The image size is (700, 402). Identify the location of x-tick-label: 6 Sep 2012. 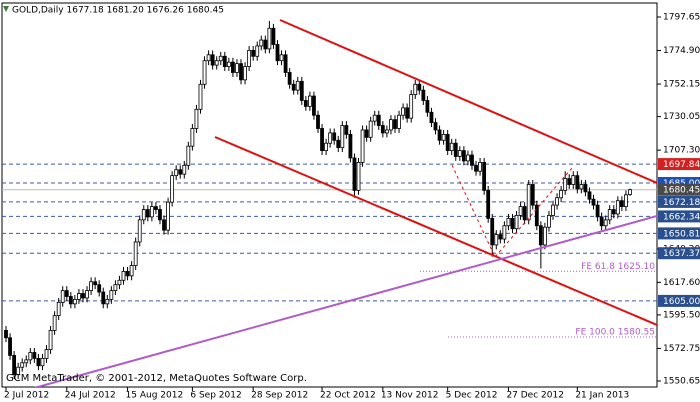
(215, 396).